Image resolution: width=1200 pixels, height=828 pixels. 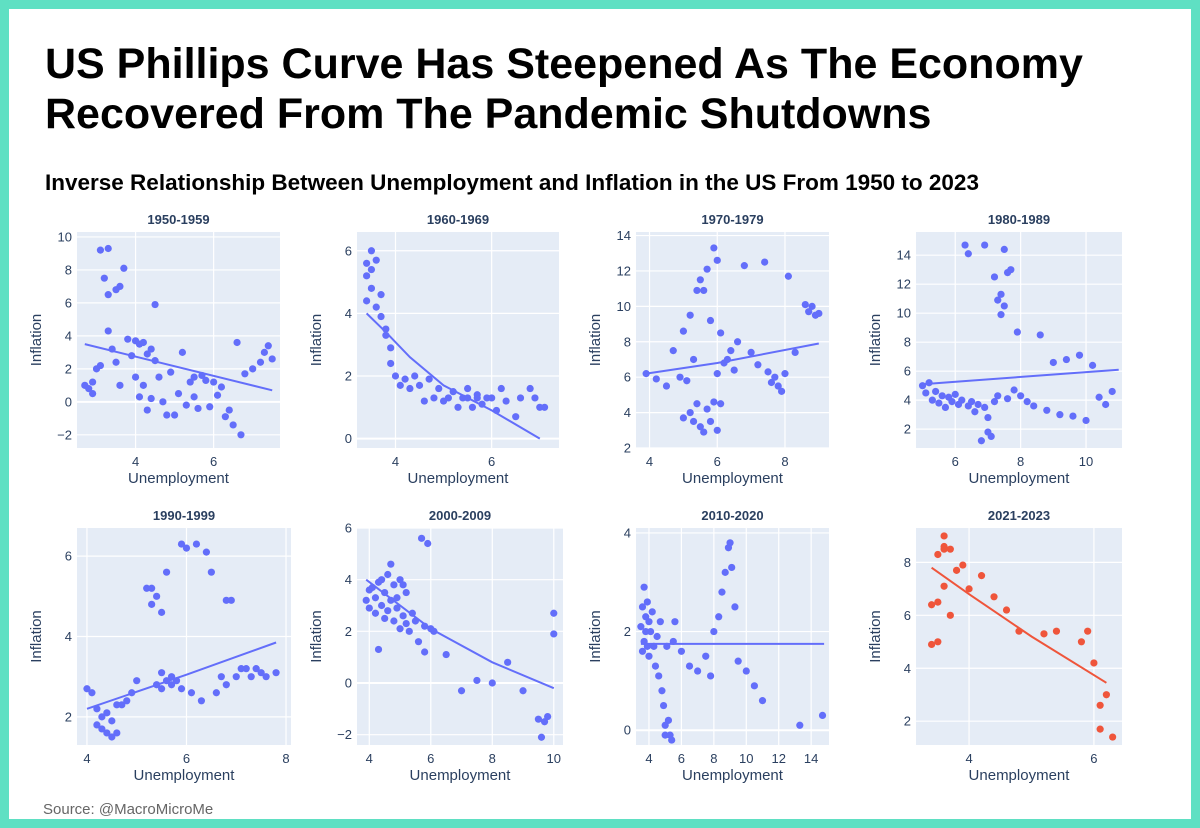 What do you see at coordinates (68, 636) in the screenshot?
I see `y-tick-label: 4` at bounding box center [68, 636].